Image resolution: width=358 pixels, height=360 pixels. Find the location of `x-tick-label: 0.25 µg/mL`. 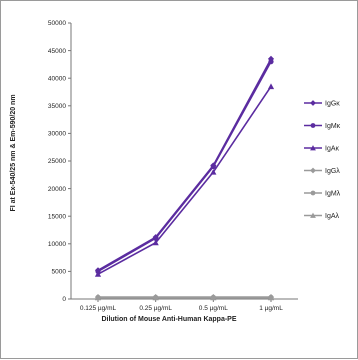

x-tick-label: 0.25 µg/mL is located at coordinates (155, 308).